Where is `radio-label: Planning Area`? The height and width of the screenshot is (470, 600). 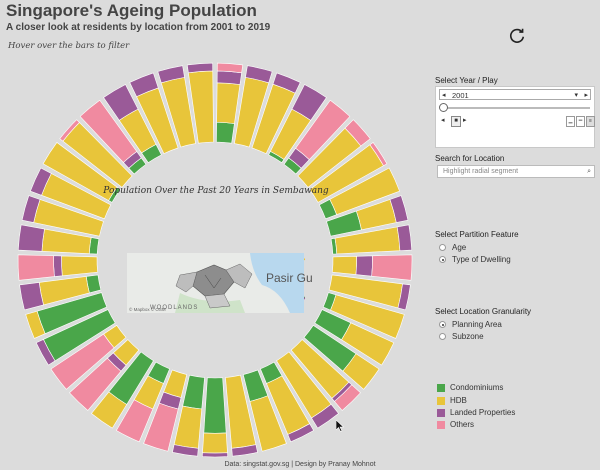 radio-label: Planning Area is located at coordinates (477, 324).